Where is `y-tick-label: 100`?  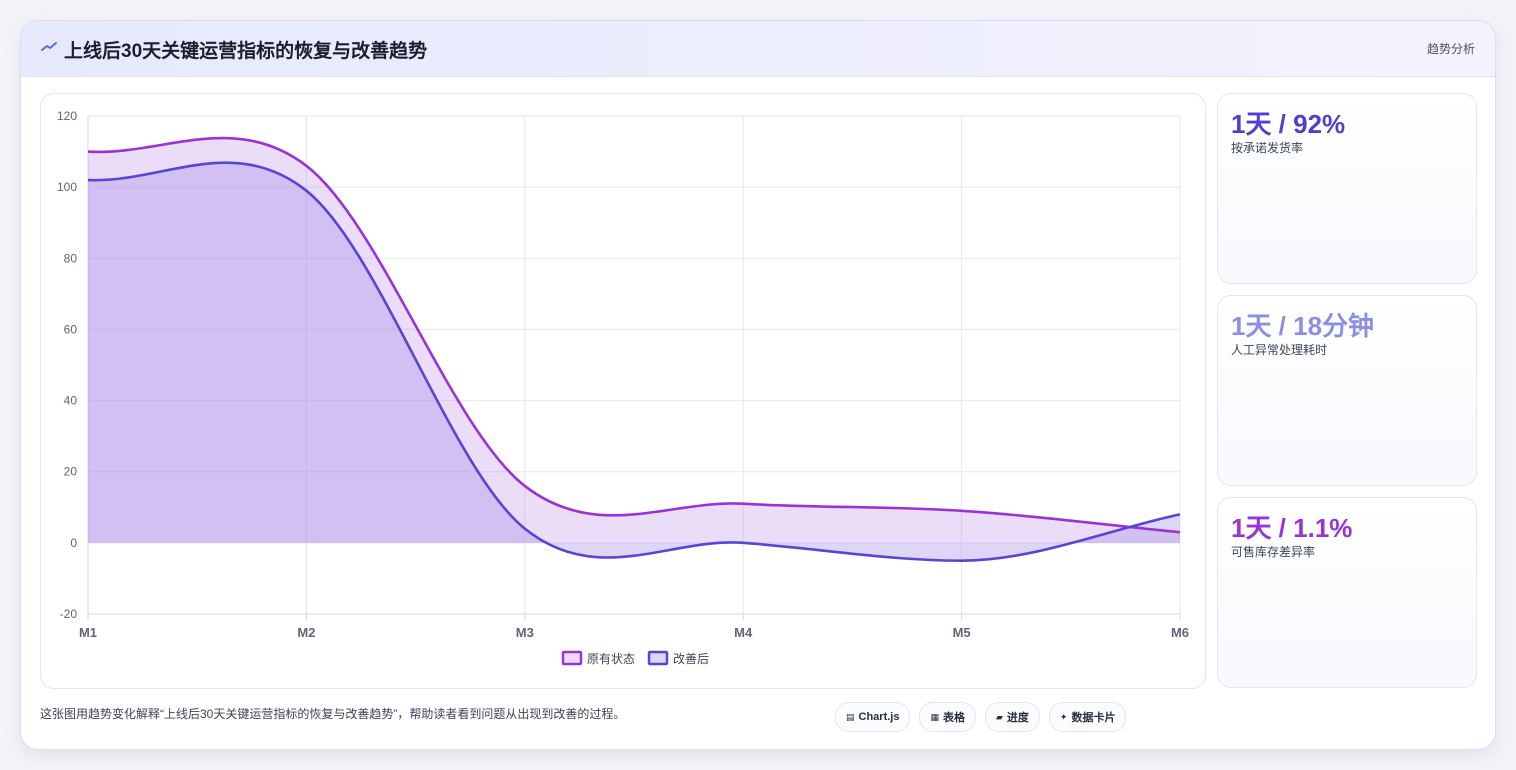 y-tick-label: 100 is located at coordinates (67, 187).